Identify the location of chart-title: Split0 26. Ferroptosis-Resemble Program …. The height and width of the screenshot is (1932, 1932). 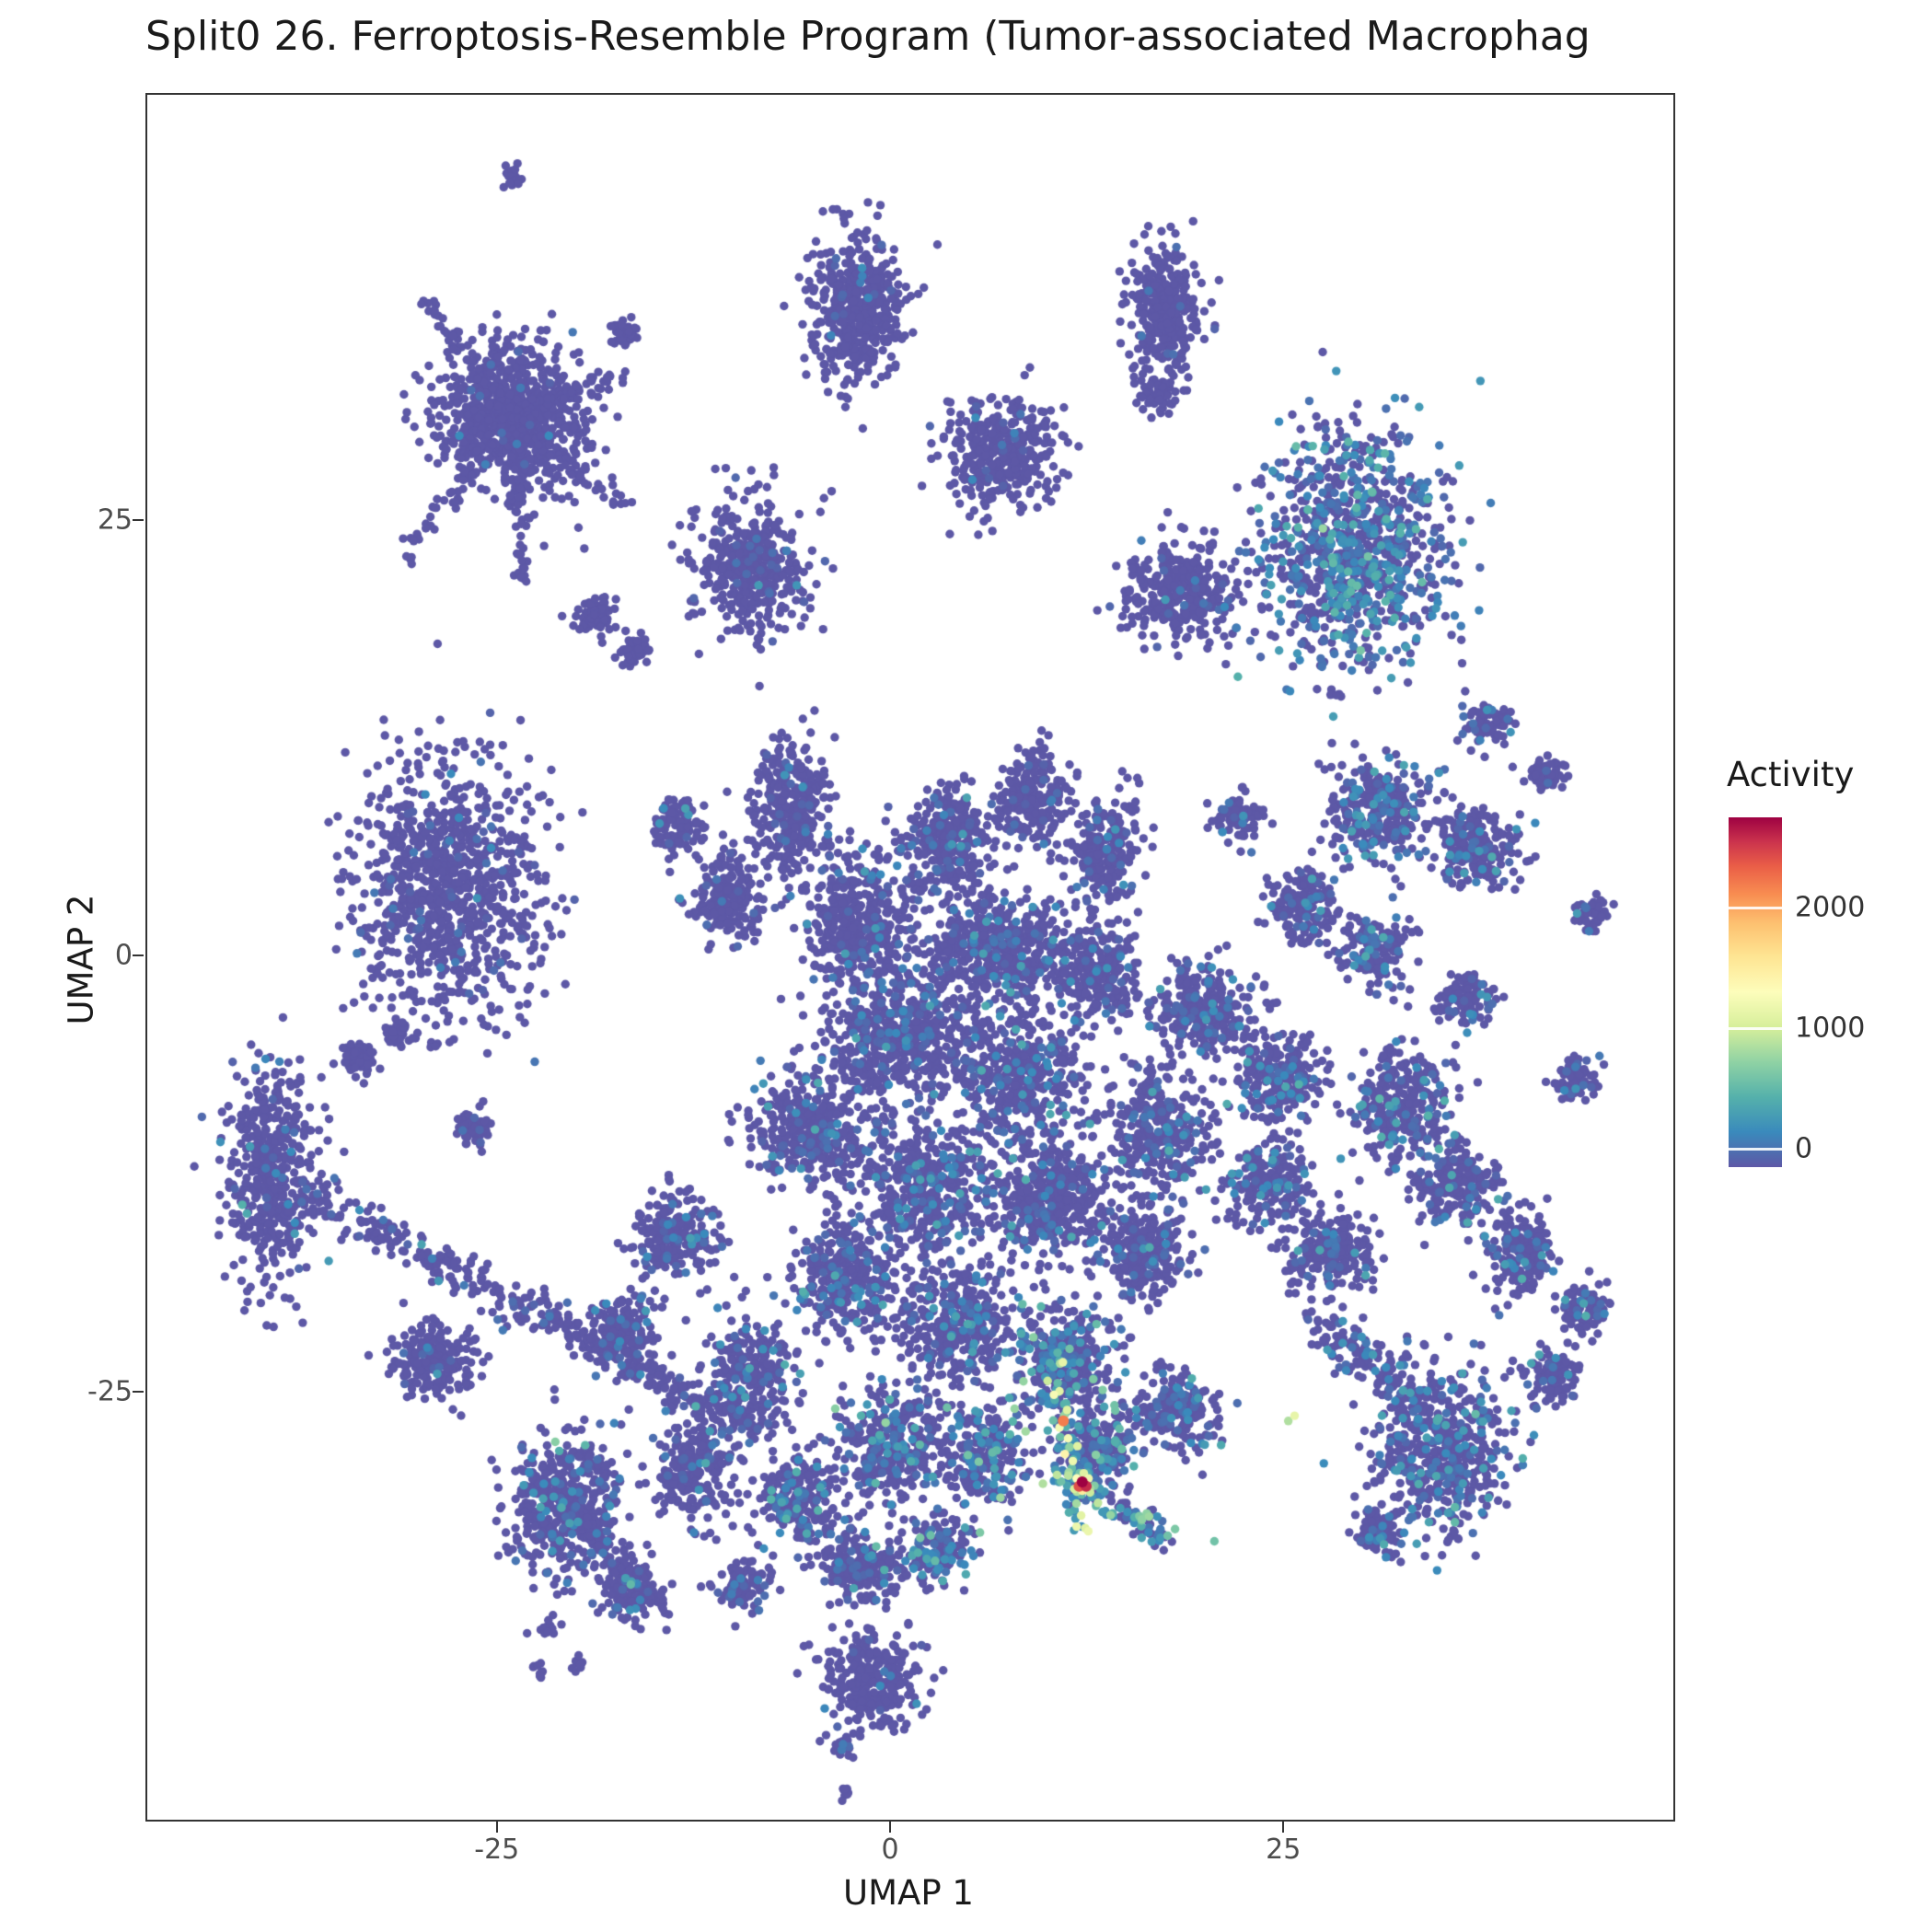
(868, 37).